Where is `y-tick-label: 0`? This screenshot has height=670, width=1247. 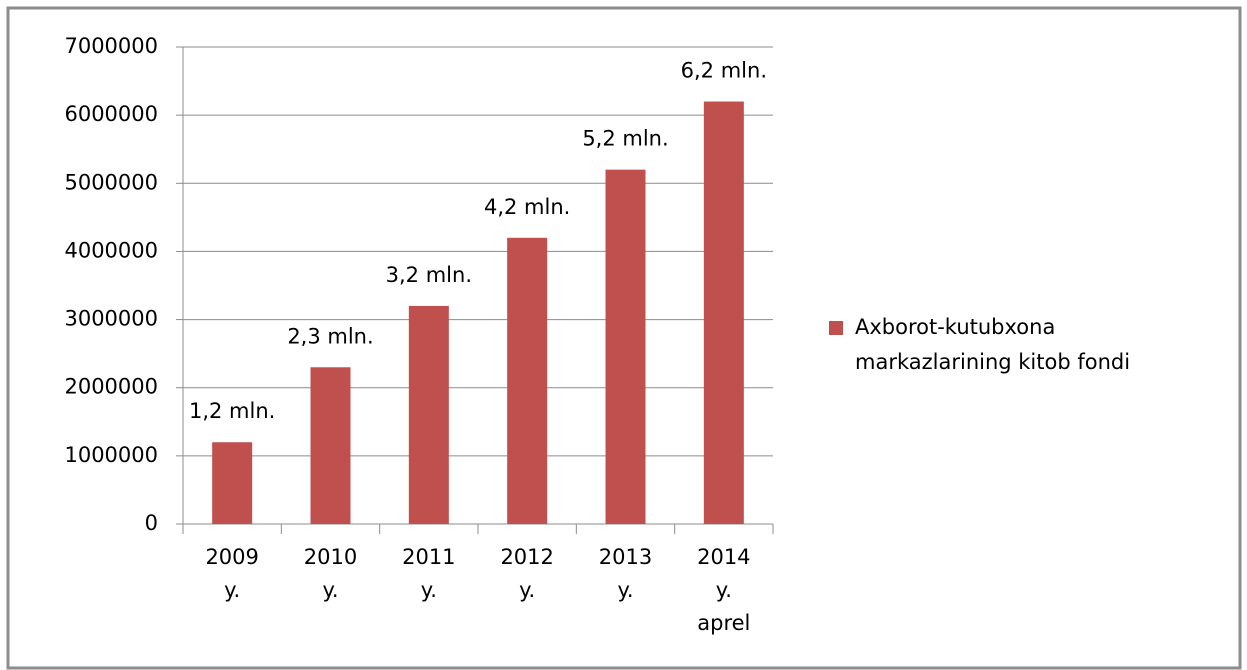
y-tick-label: 0 is located at coordinates (151, 523).